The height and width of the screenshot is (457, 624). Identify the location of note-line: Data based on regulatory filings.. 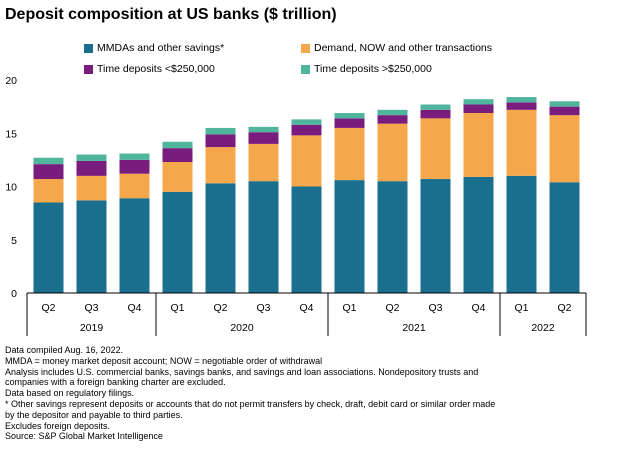
(70, 393).